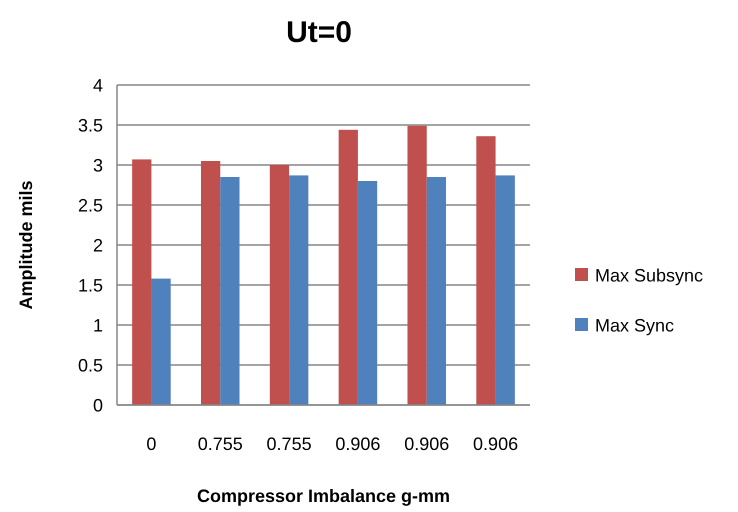 The width and height of the screenshot is (738, 512). What do you see at coordinates (90, 285) in the screenshot?
I see `y-tick-label: 1.5` at bounding box center [90, 285].